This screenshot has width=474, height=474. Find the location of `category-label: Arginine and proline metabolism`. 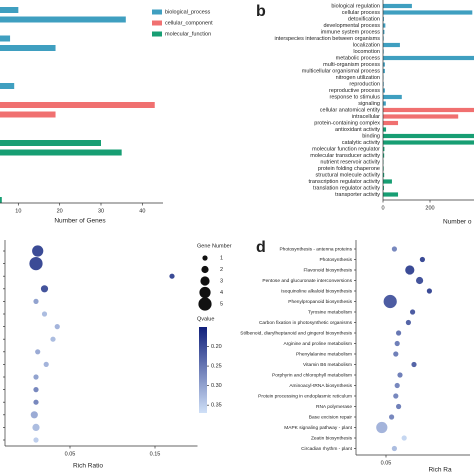

category-label: Arginine and proline metabolism is located at coordinates (317, 344).